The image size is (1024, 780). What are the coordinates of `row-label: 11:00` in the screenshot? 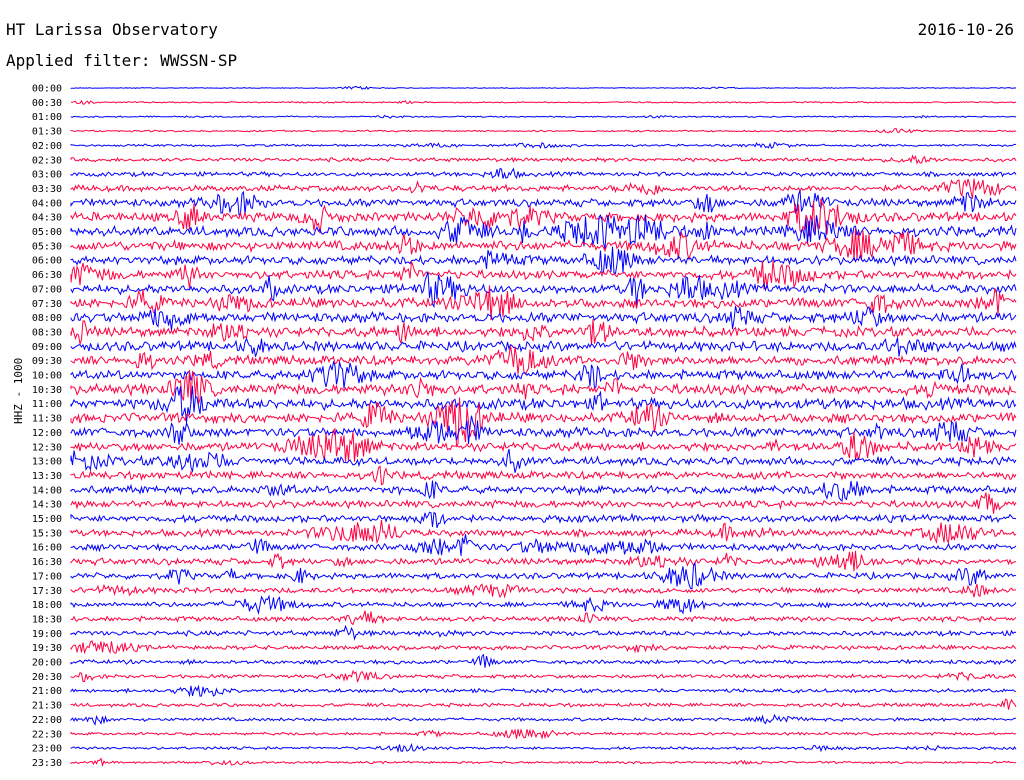 It's located at (47, 404).